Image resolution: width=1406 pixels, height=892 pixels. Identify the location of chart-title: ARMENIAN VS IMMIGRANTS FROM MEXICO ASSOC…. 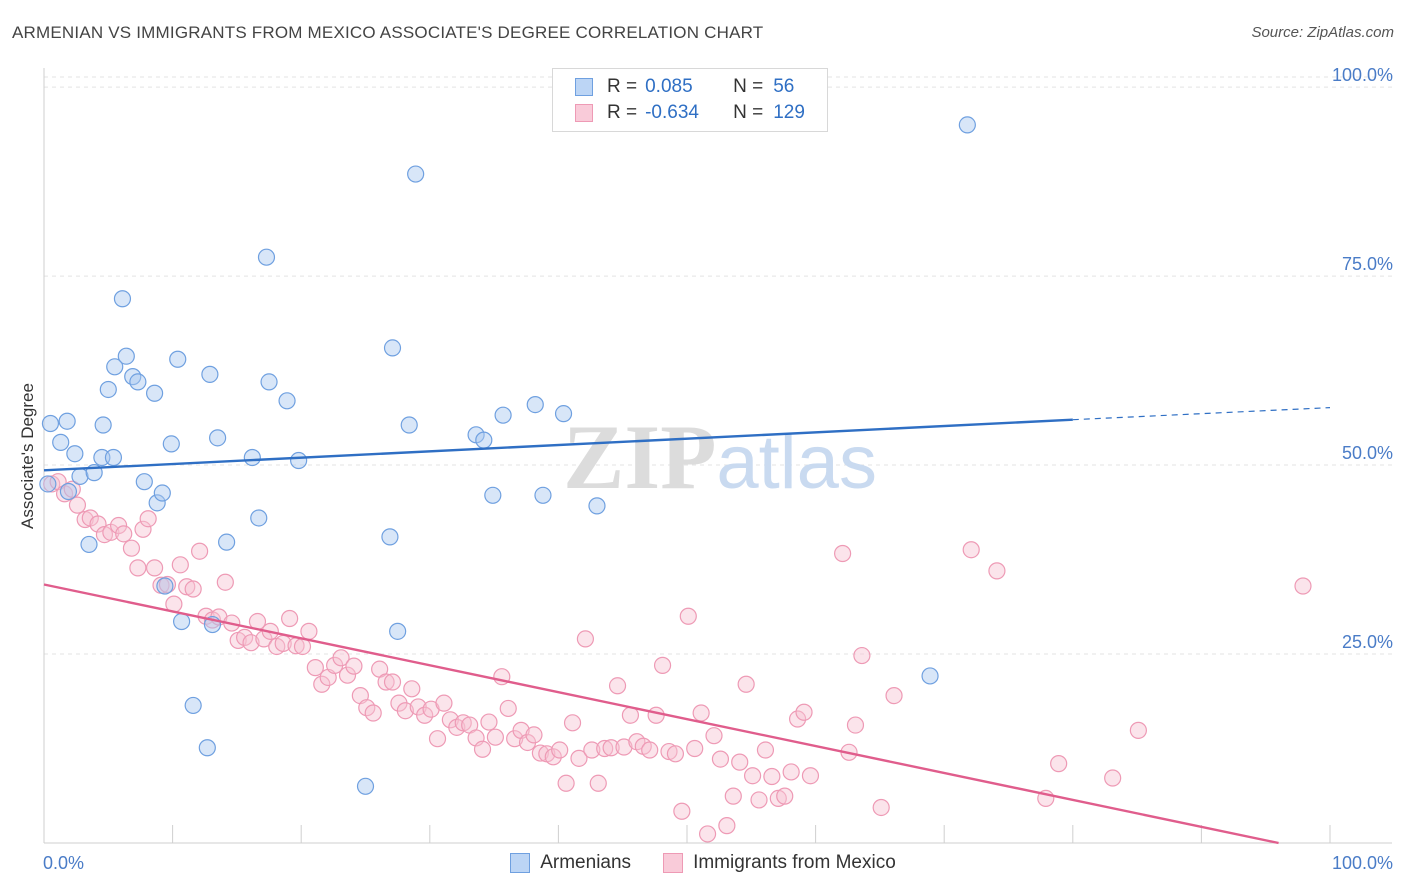
(388, 32).